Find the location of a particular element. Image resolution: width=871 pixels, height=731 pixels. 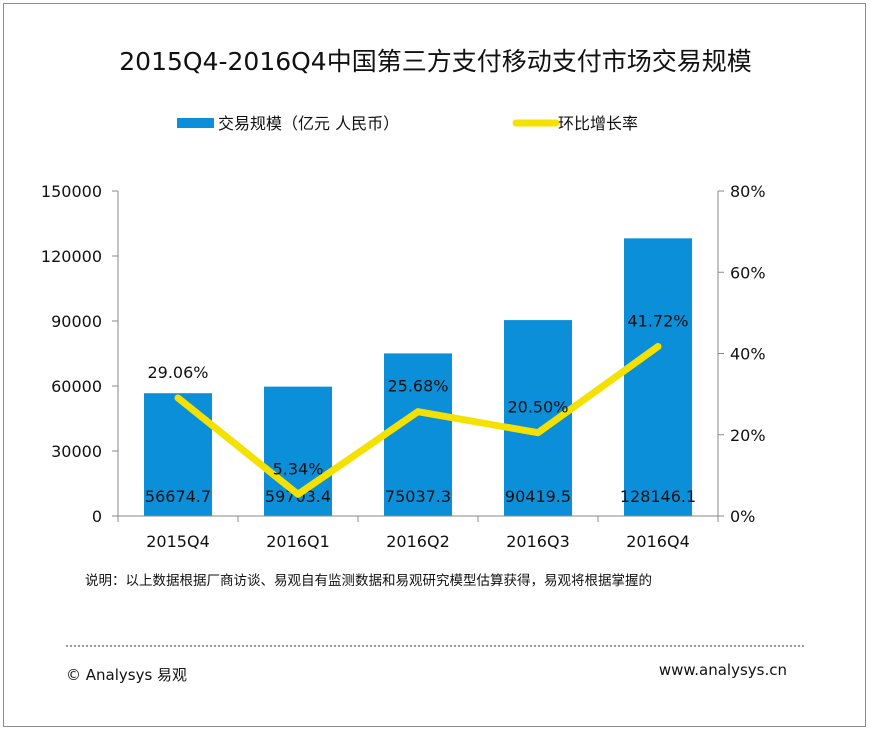

growth-line is located at coordinates (418, 420).